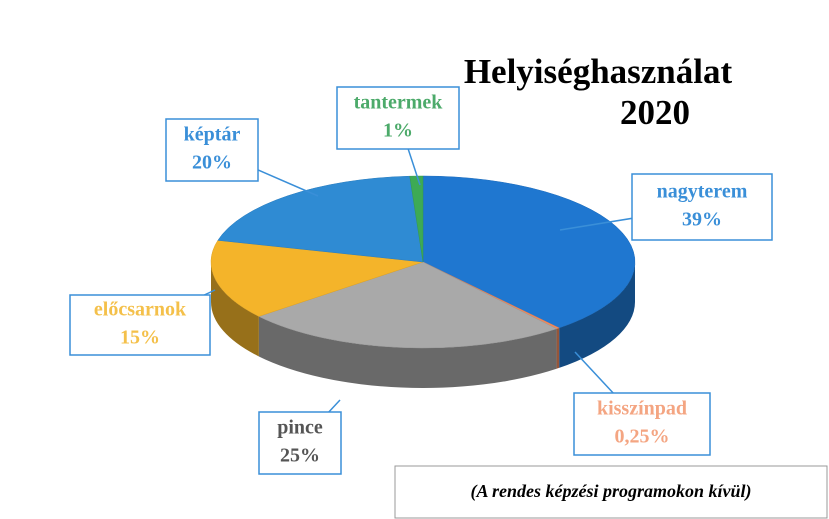 The height and width of the screenshot is (519, 829). What do you see at coordinates (642, 437) in the screenshot?
I see `value-label: 0,25%` at bounding box center [642, 437].